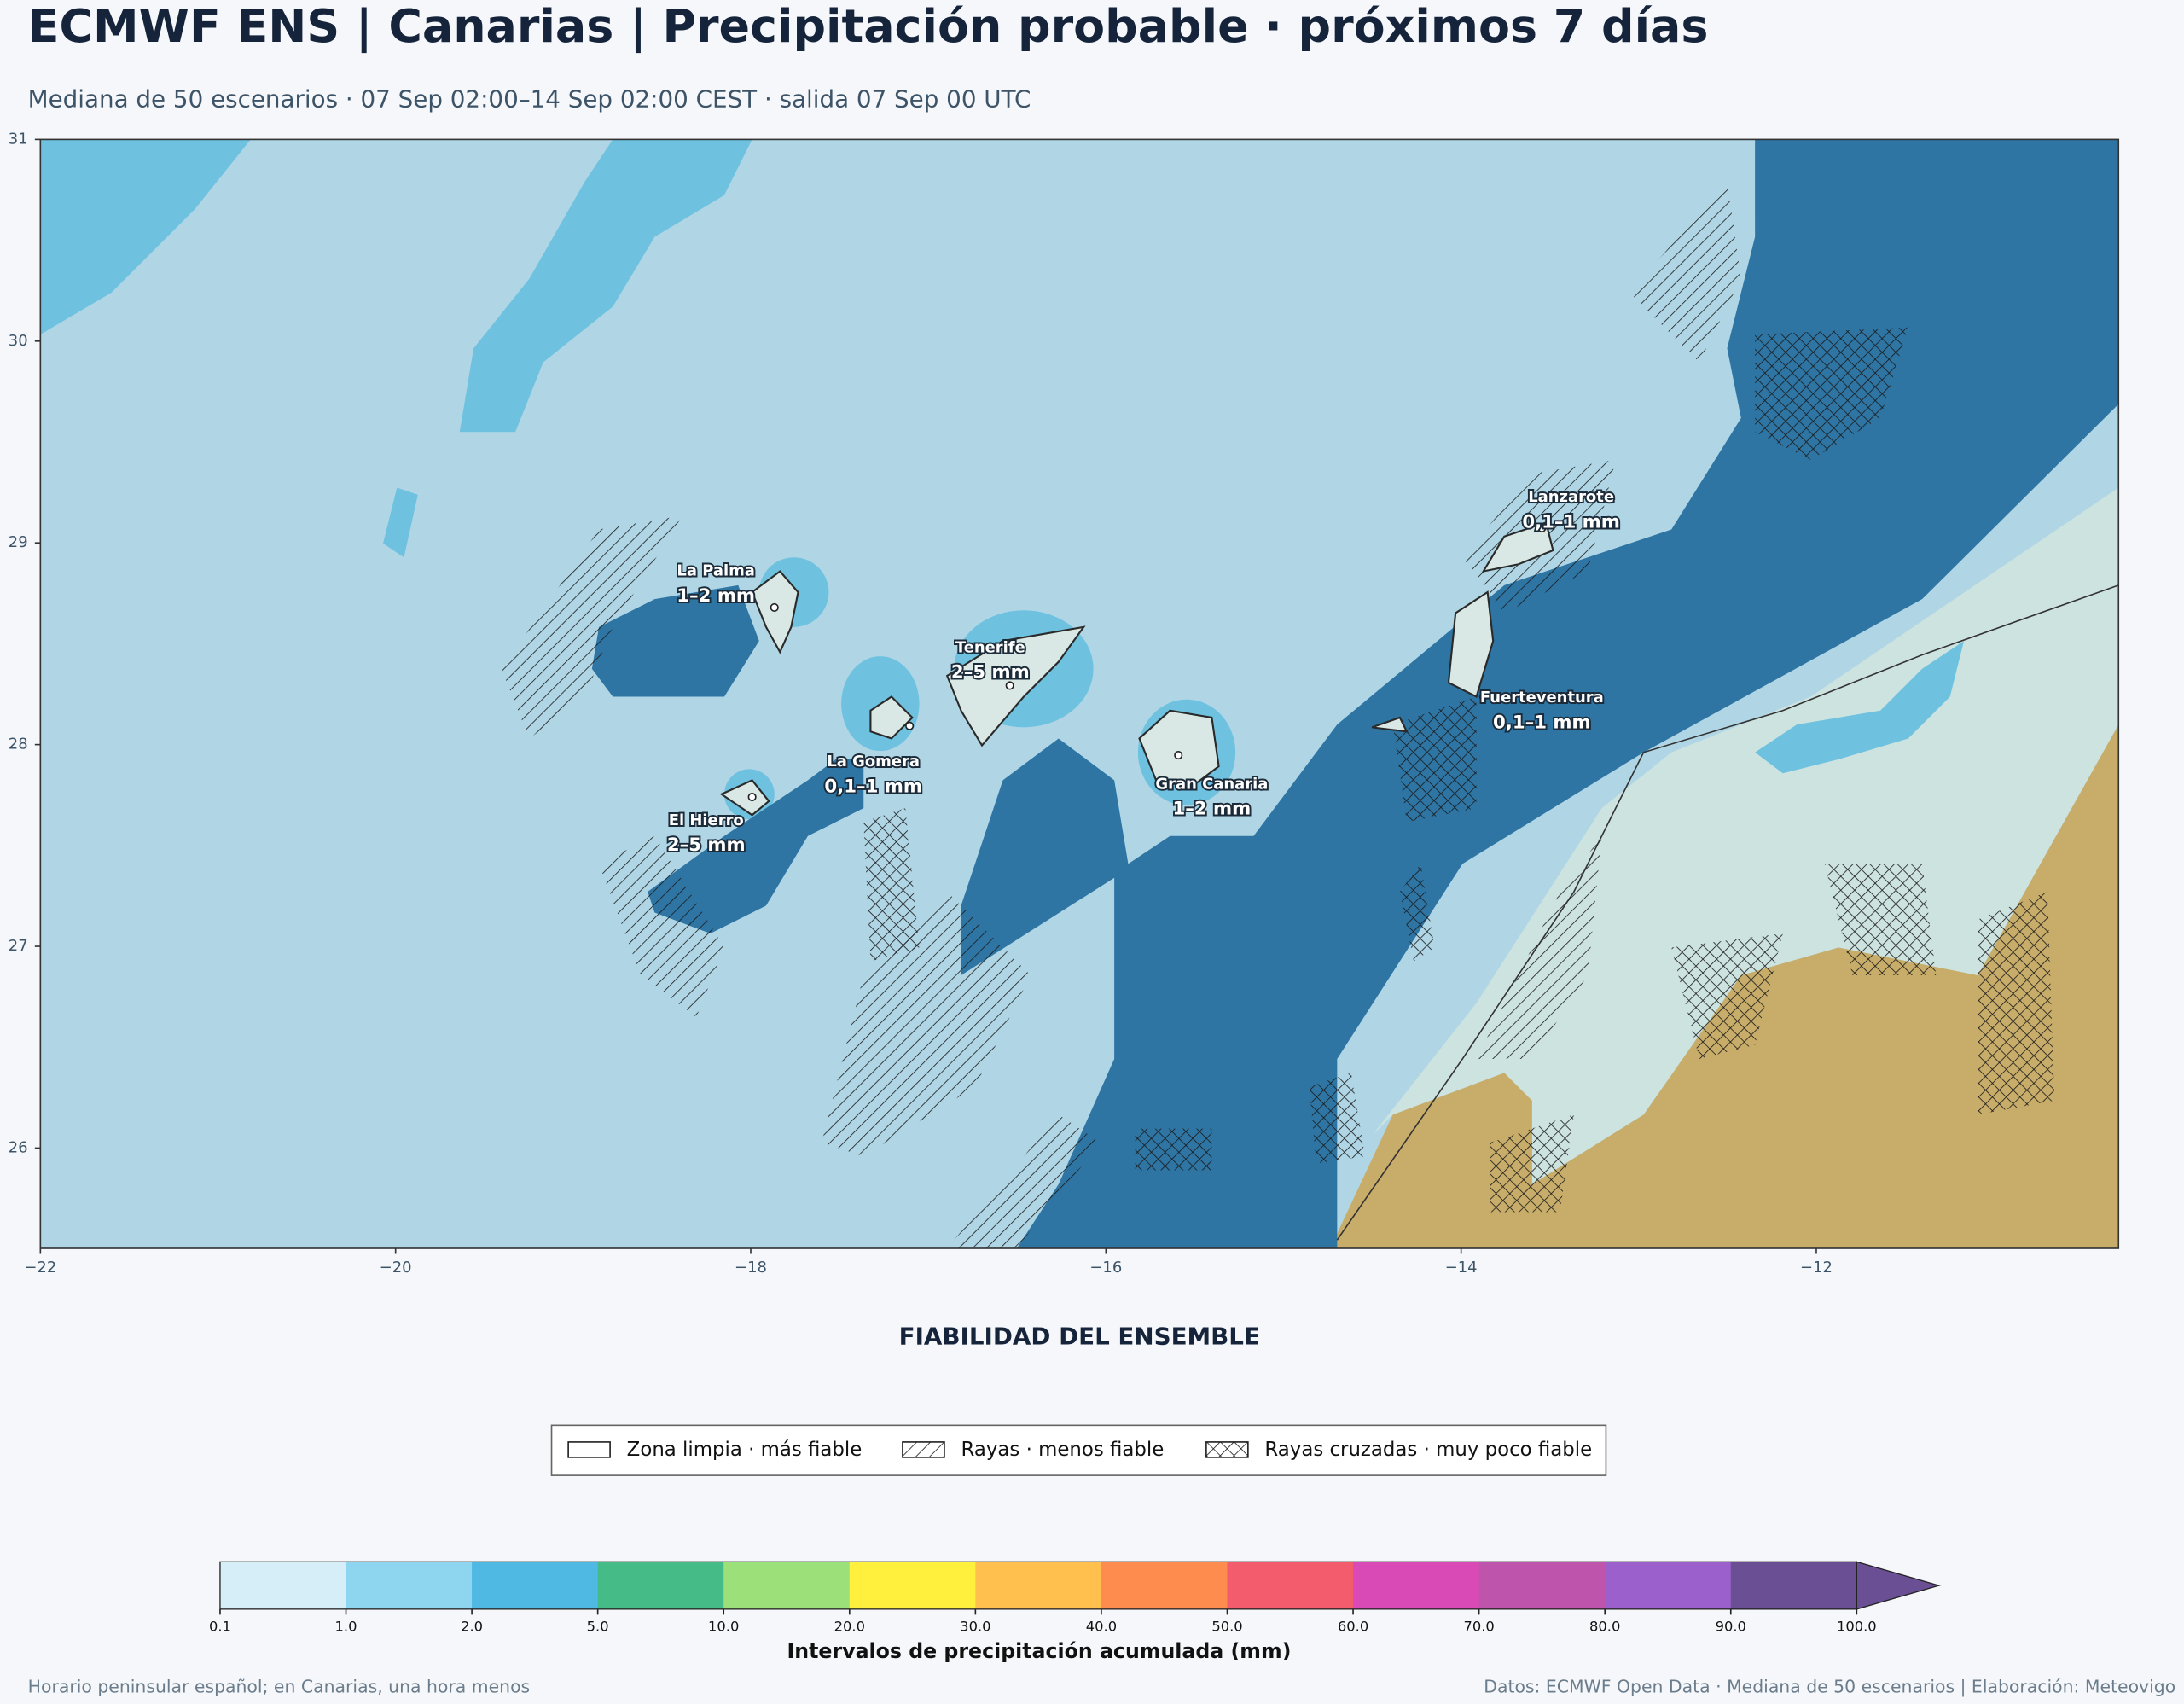 The image size is (2184, 1704). Describe the element at coordinates (1479, 1627) in the screenshot. I see `colorbar-tick-label: 70.0` at that location.